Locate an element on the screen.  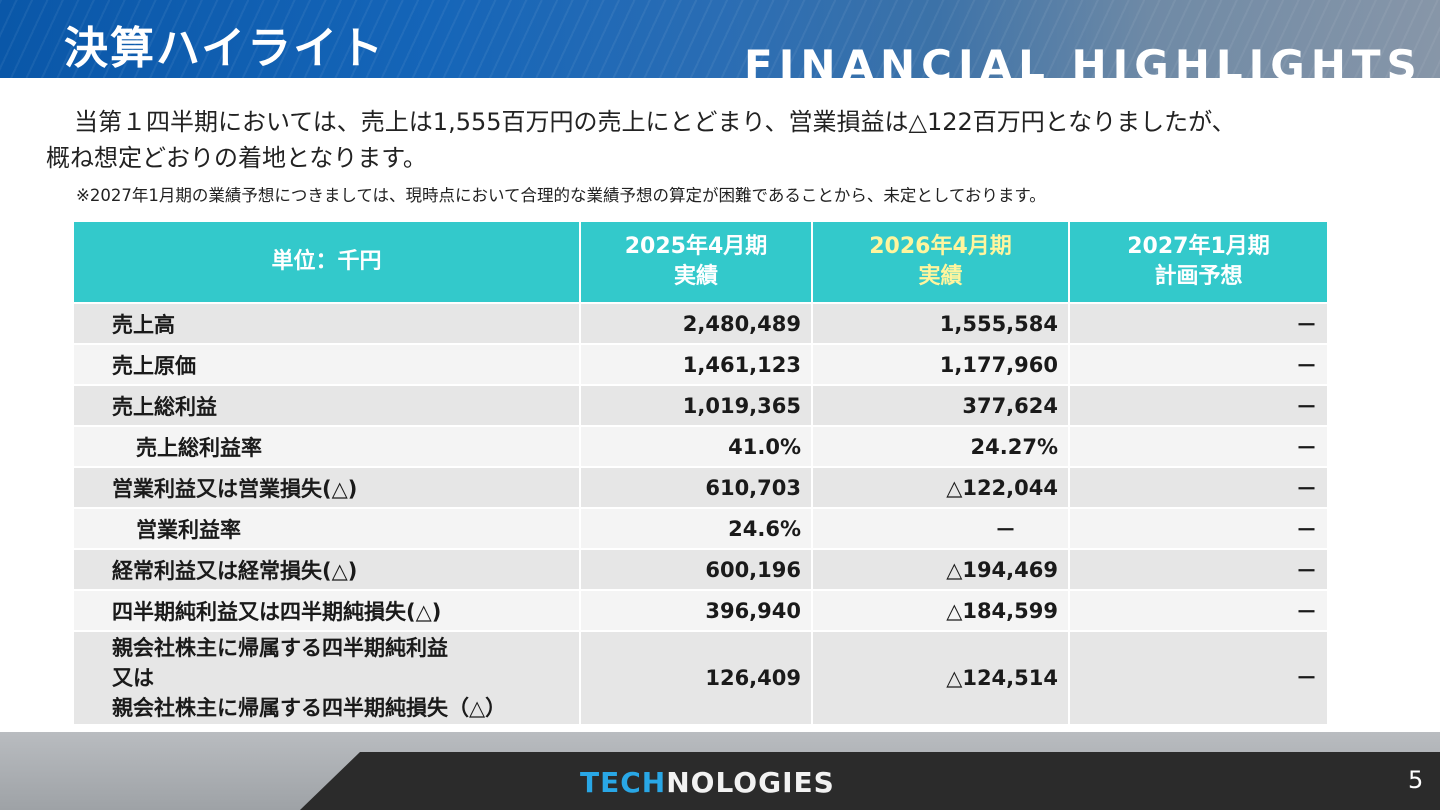
page-number: 5 is located at coordinates (1416, 780).